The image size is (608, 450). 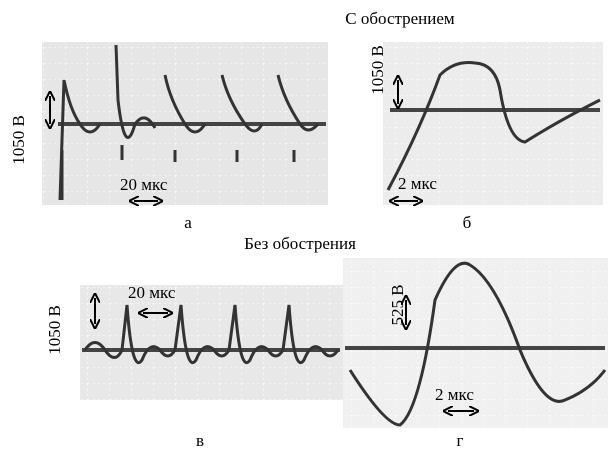 I want to click on oscillogram-c, so click(x=211, y=342).